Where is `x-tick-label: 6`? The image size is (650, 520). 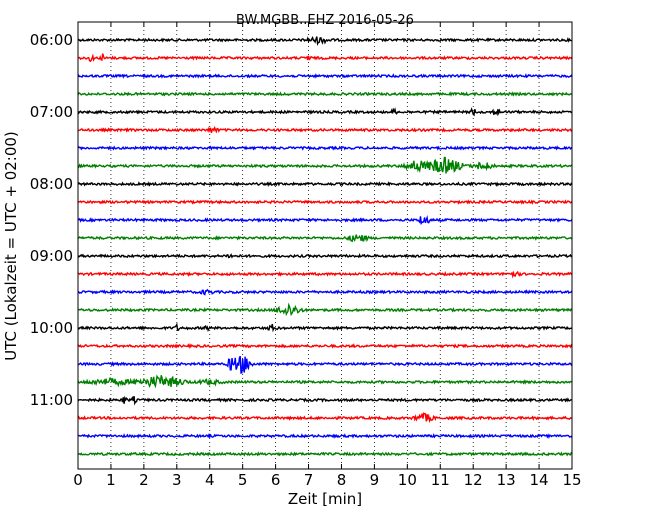 x-tick-label: 6 is located at coordinates (276, 480).